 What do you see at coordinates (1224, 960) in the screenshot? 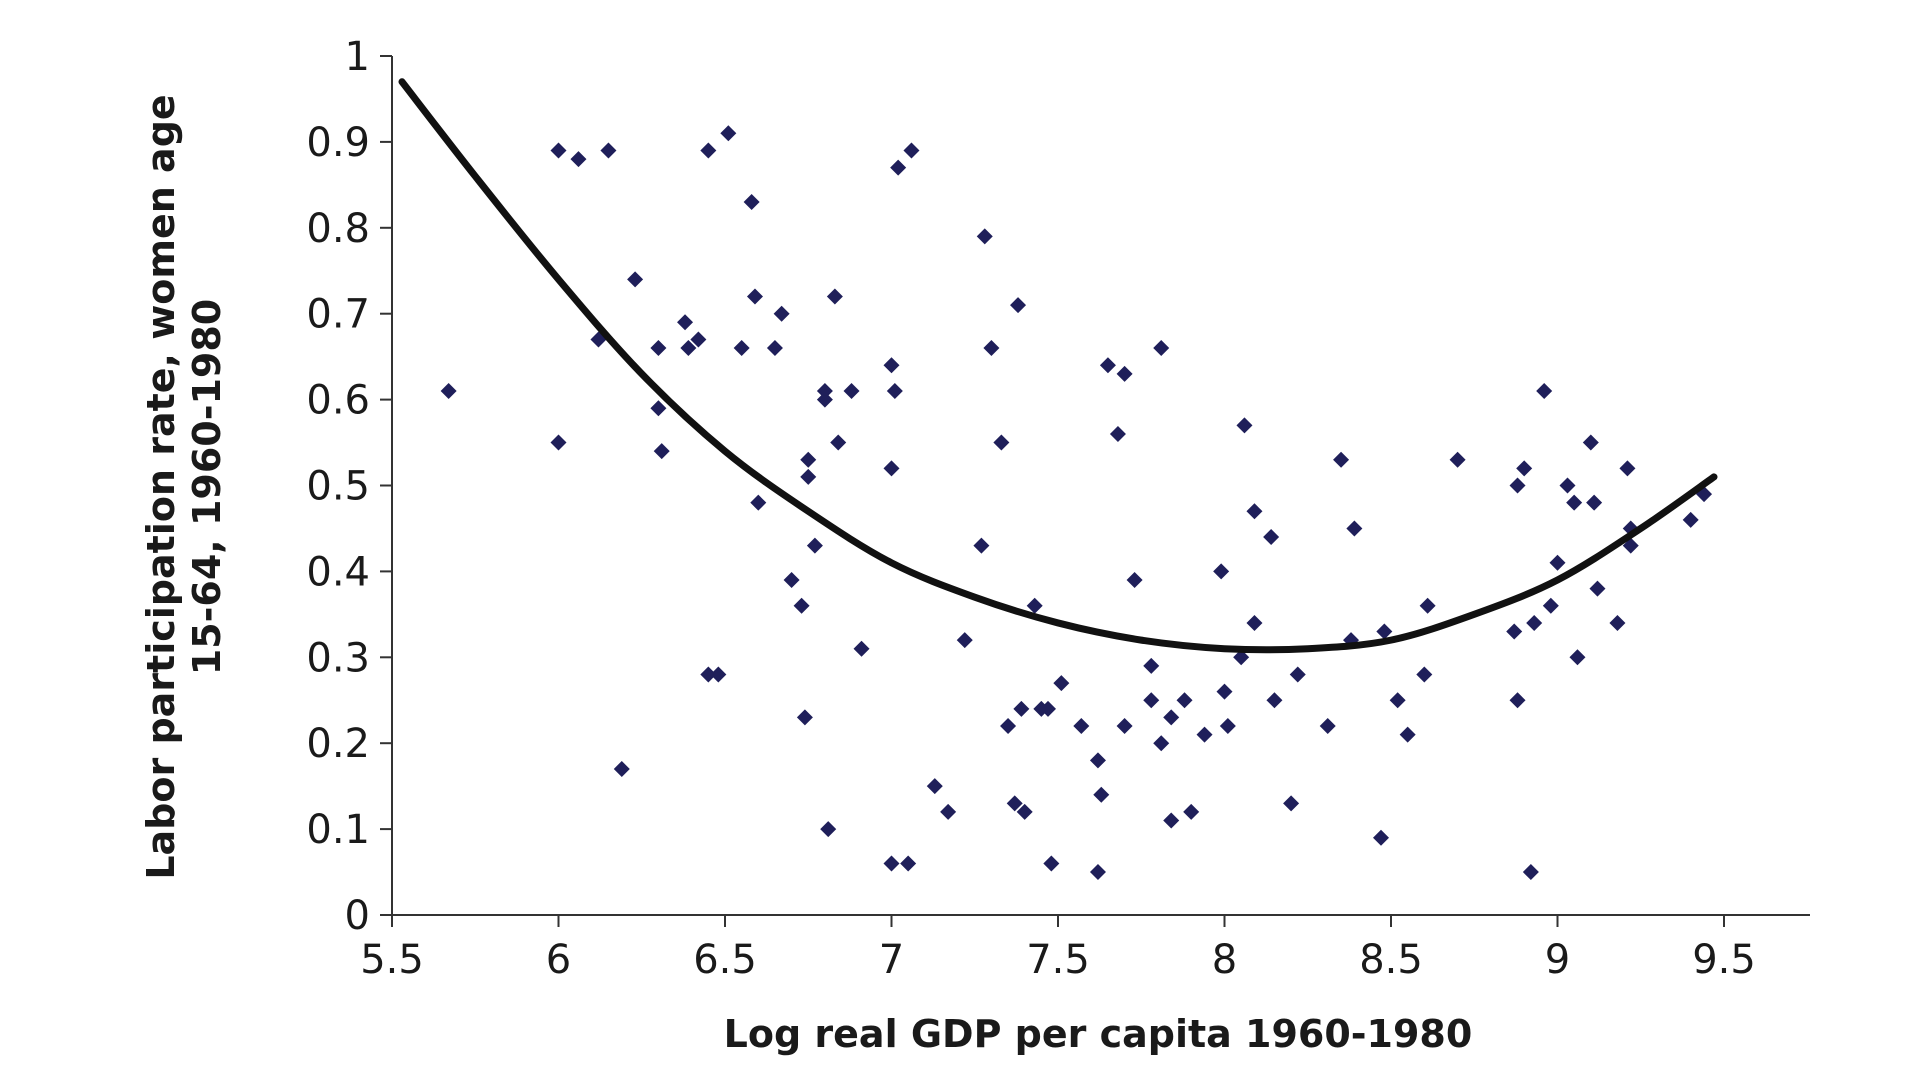
I see `x-tick-label: 8` at bounding box center [1224, 960].